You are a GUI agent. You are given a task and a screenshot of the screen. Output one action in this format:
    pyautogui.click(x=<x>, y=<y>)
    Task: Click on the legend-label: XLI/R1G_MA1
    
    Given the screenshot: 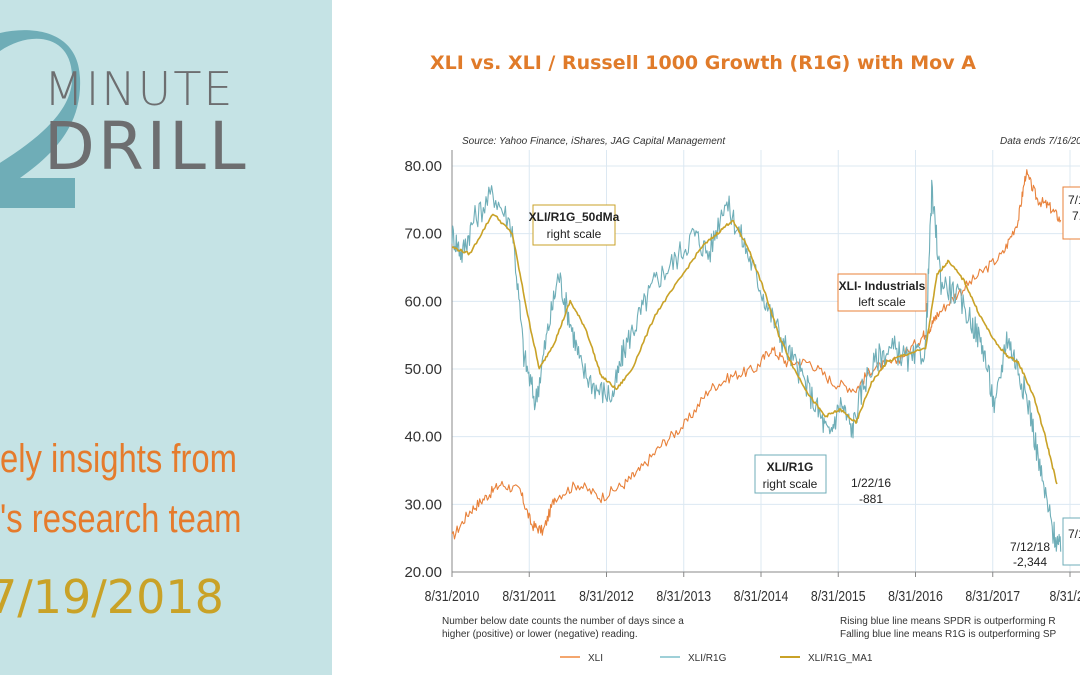 What is the action you would take?
    pyautogui.click(x=840, y=658)
    